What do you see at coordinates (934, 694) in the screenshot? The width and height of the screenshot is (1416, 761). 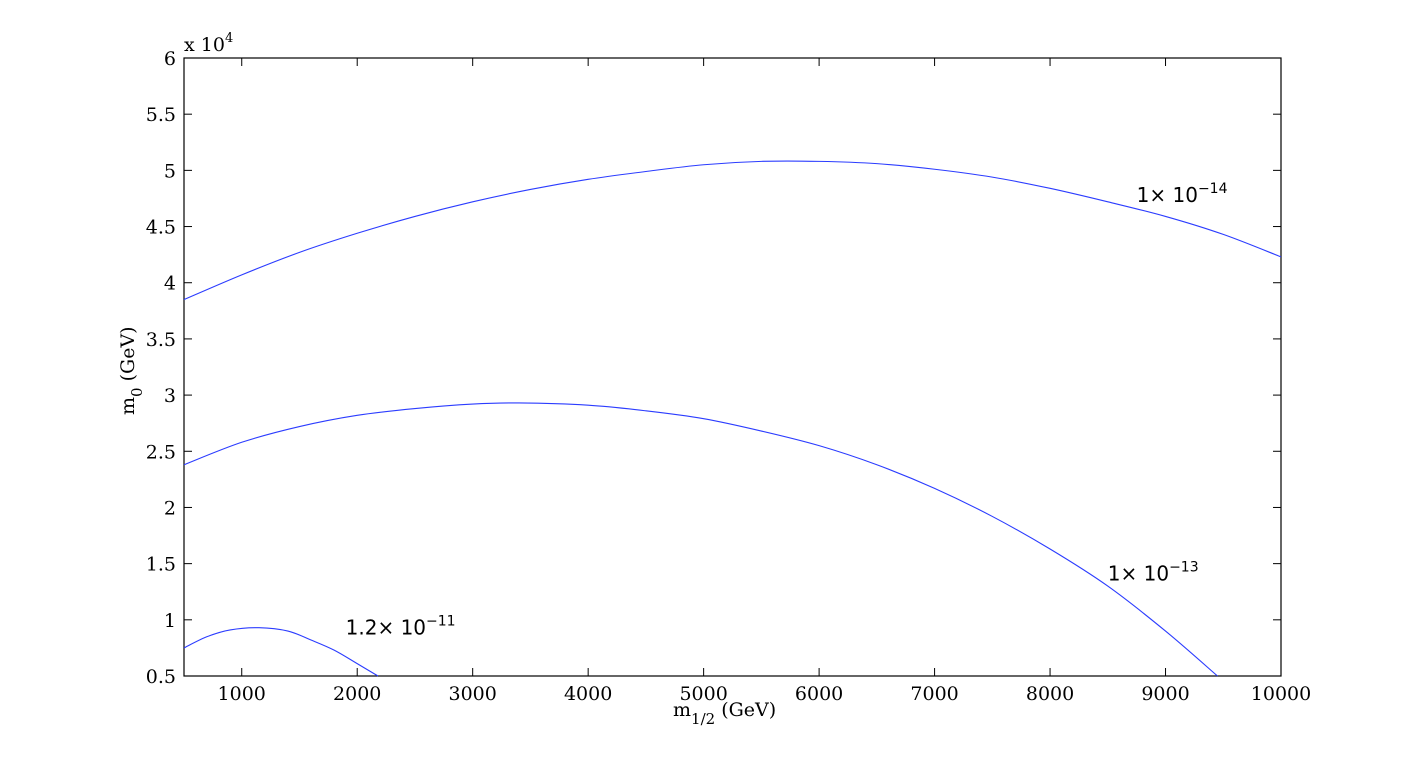 I see `x-tick-label: 7000` at bounding box center [934, 694].